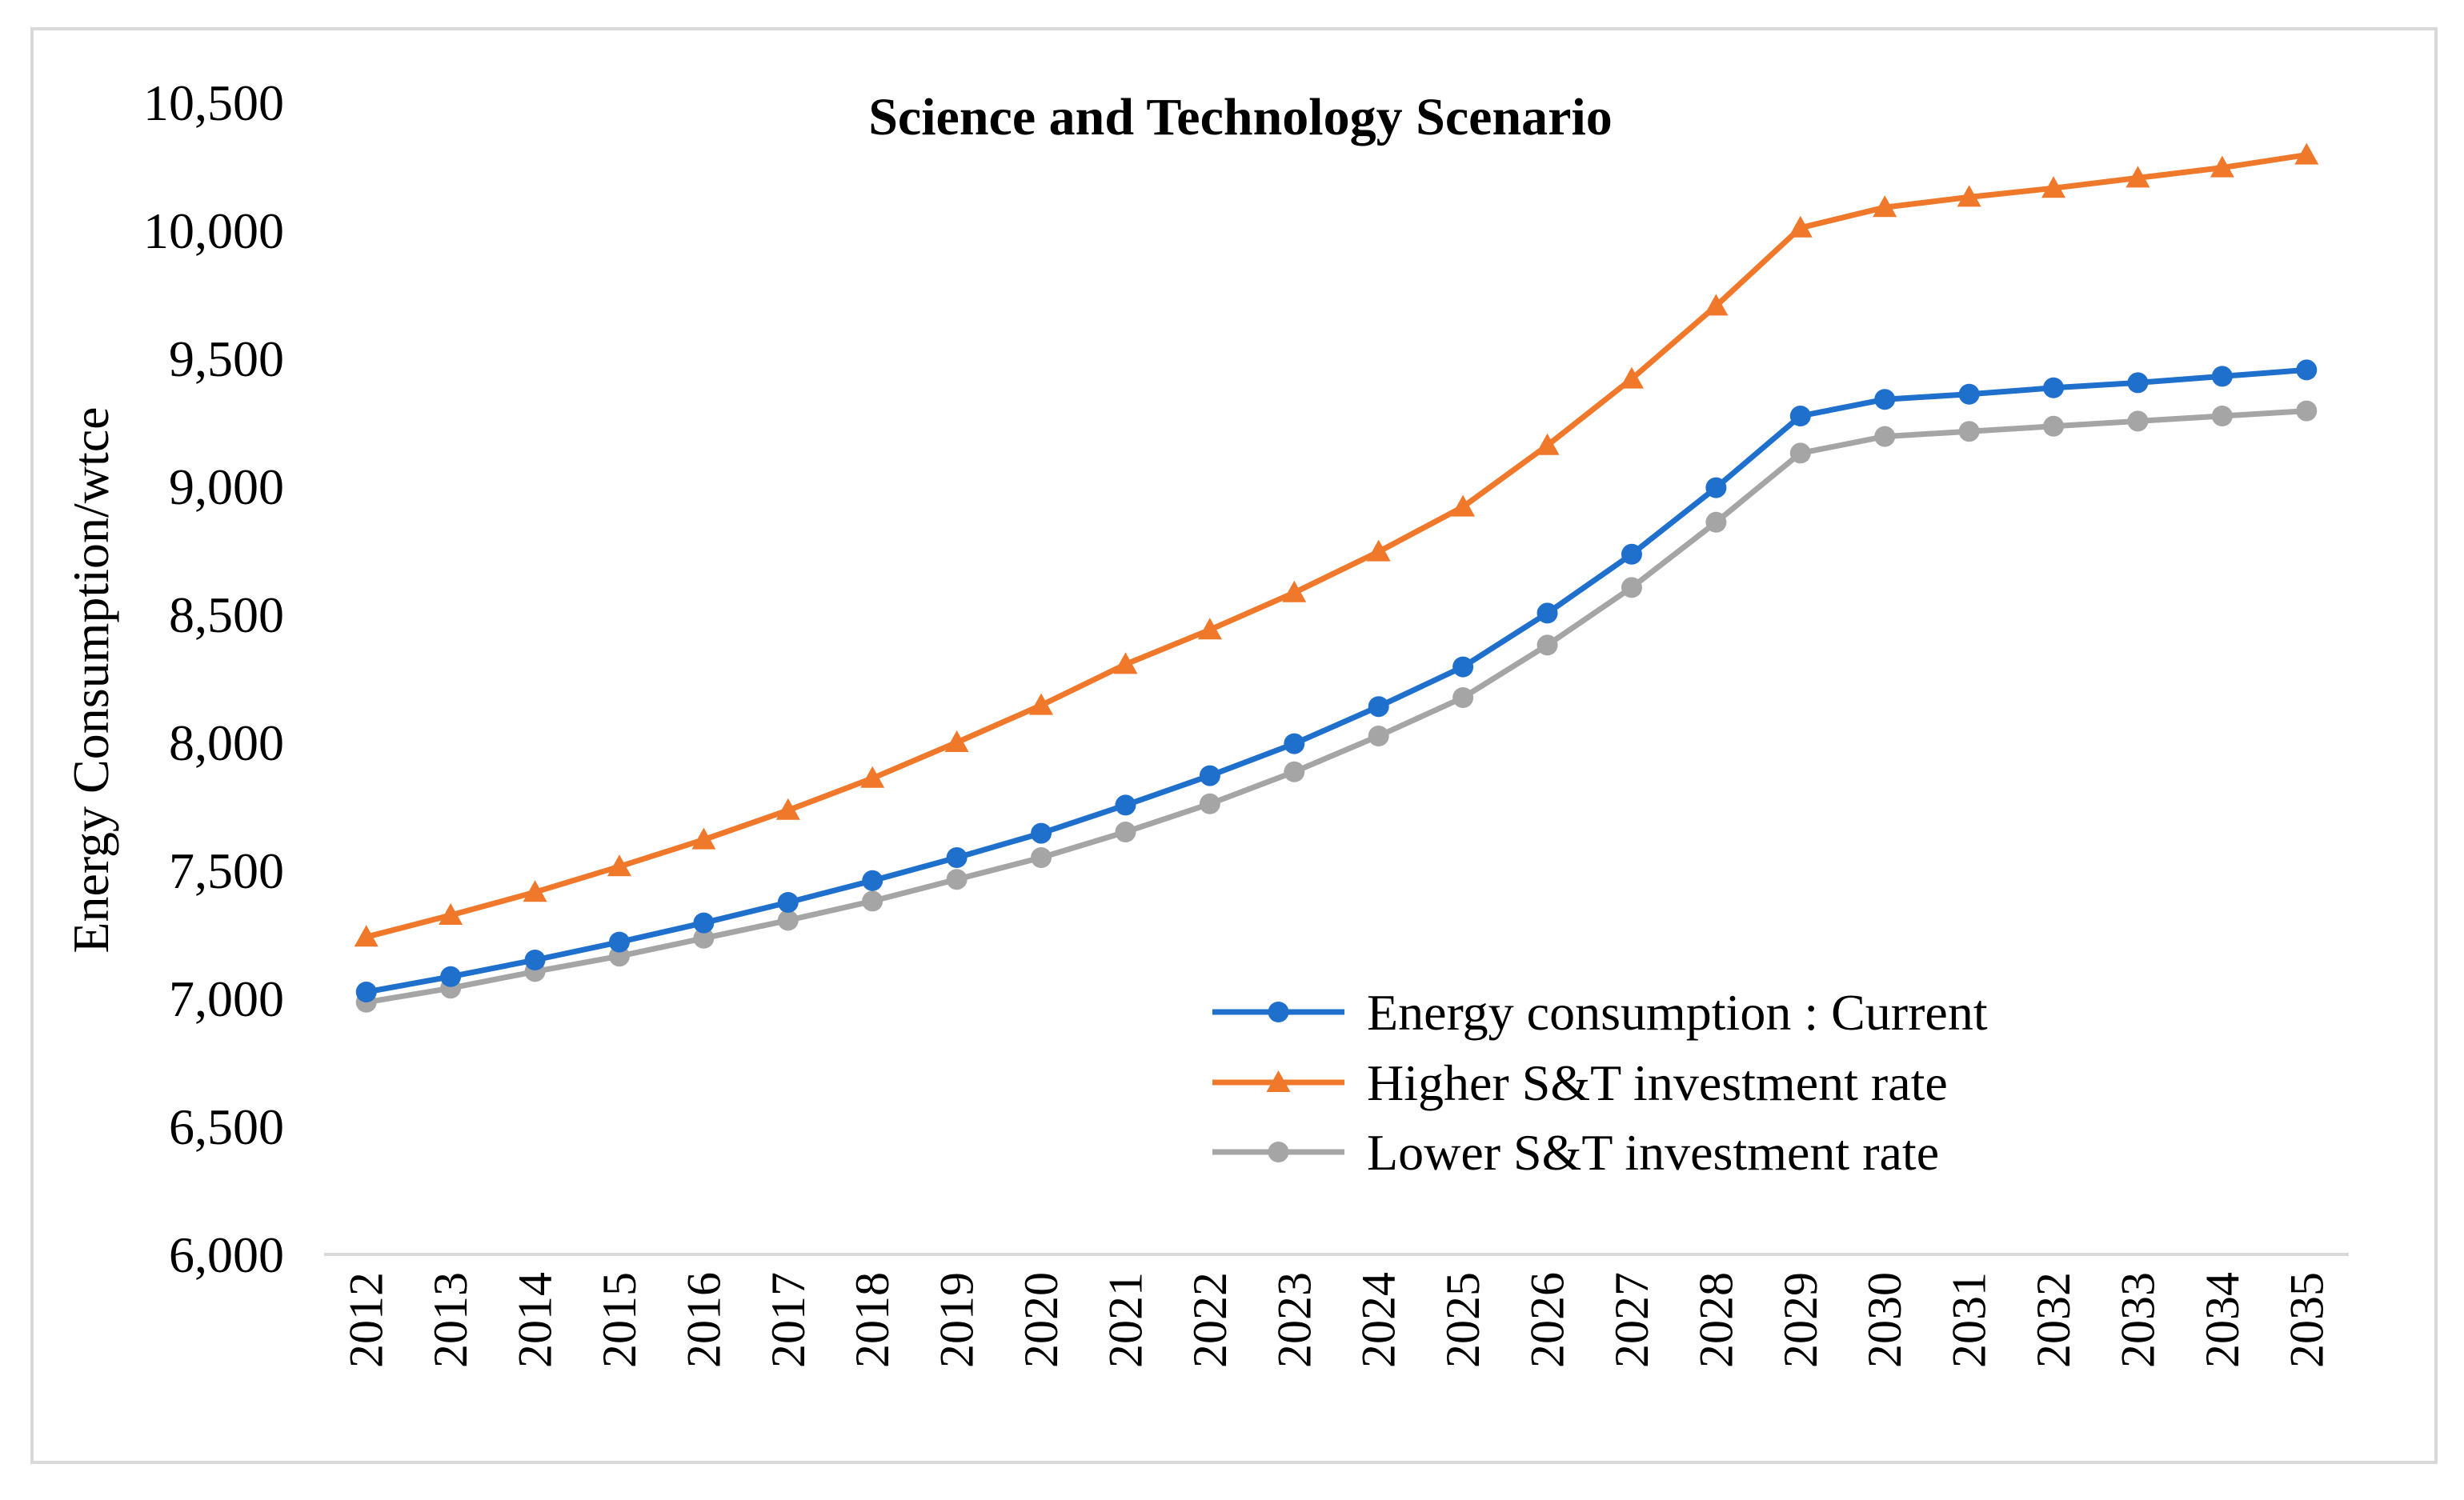 Image resolution: width=2464 pixels, height=1500 pixels. What do you see at coordinates (1715, 1320) in the screenshot?
I see `x-tick-label: 2028` at bounding box center [1715, 1320].